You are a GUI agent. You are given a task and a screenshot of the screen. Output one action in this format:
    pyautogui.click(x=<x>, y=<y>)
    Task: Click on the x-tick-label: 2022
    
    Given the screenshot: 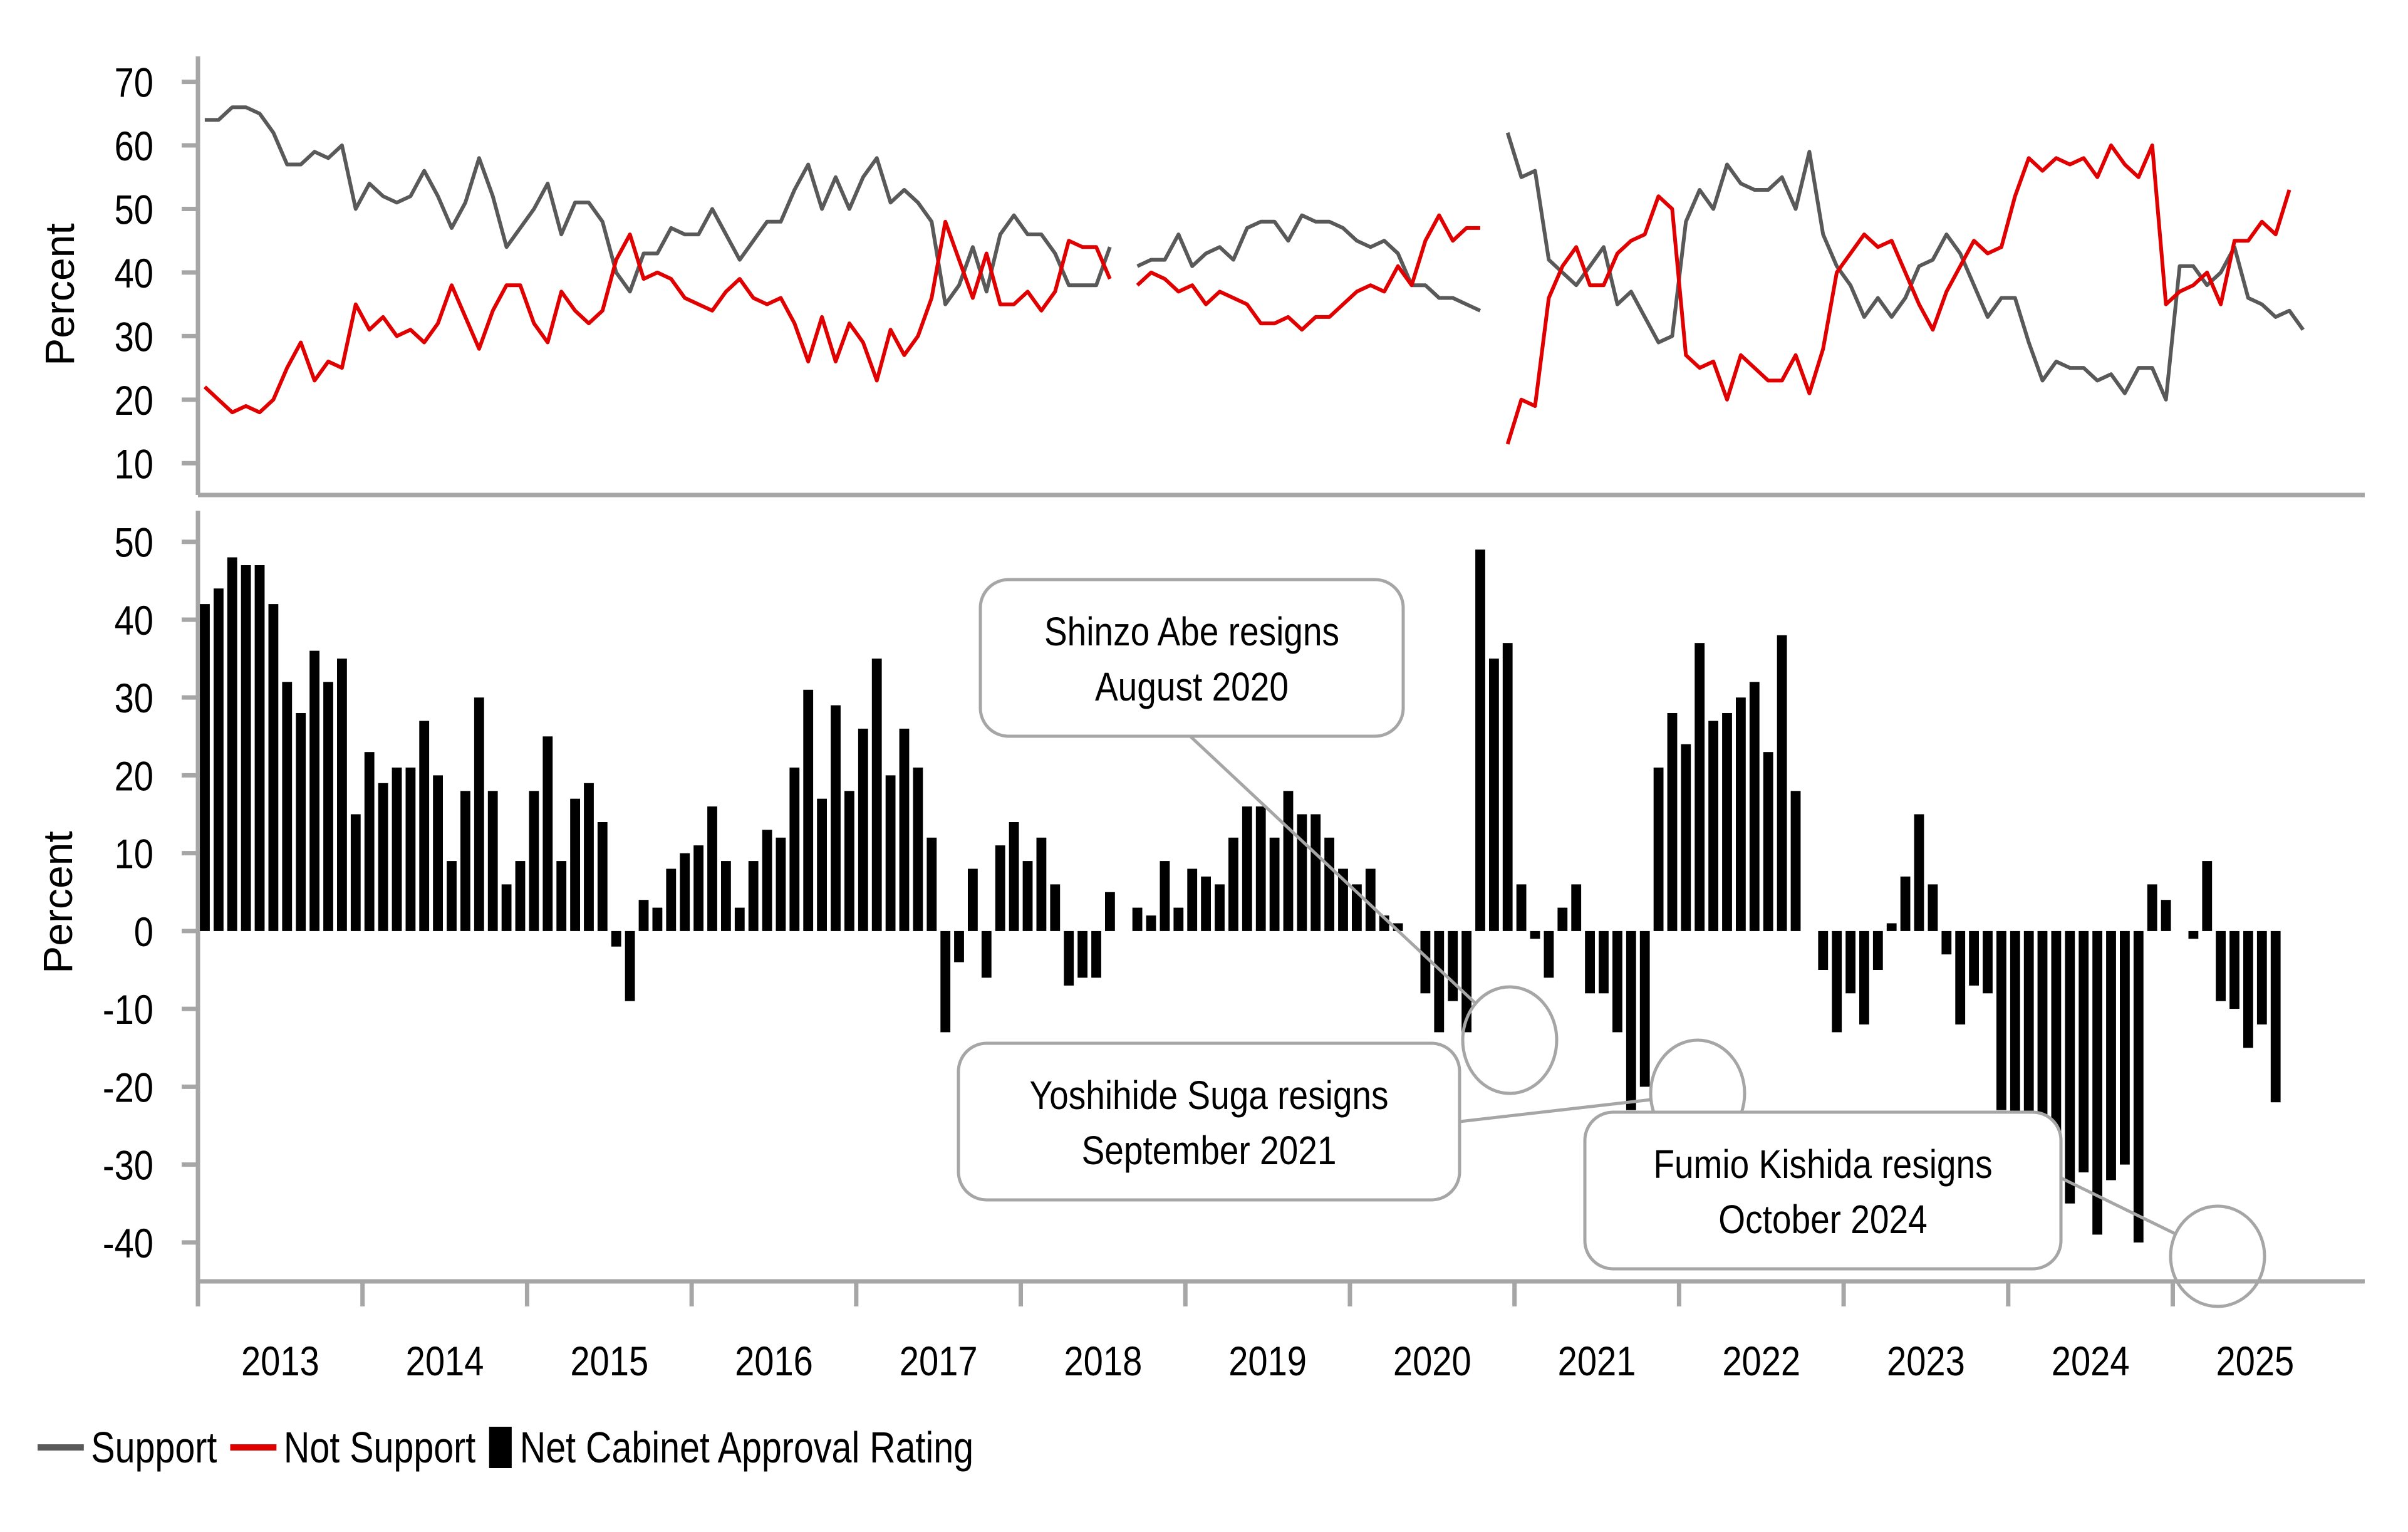 What is the action you would take?
    pyautogui.click(x=1761, y=1361)
    